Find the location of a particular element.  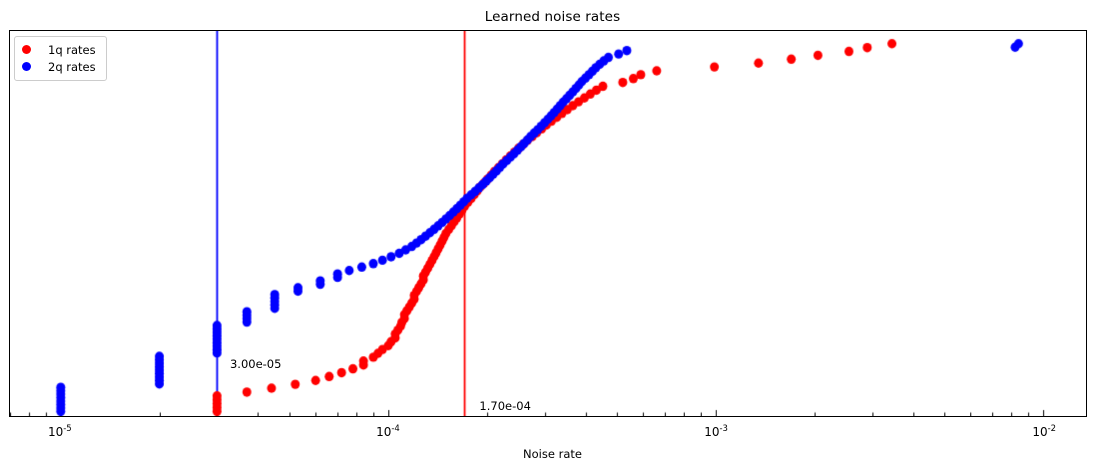

legend-marker-1q is located at coordinates (26, 49).